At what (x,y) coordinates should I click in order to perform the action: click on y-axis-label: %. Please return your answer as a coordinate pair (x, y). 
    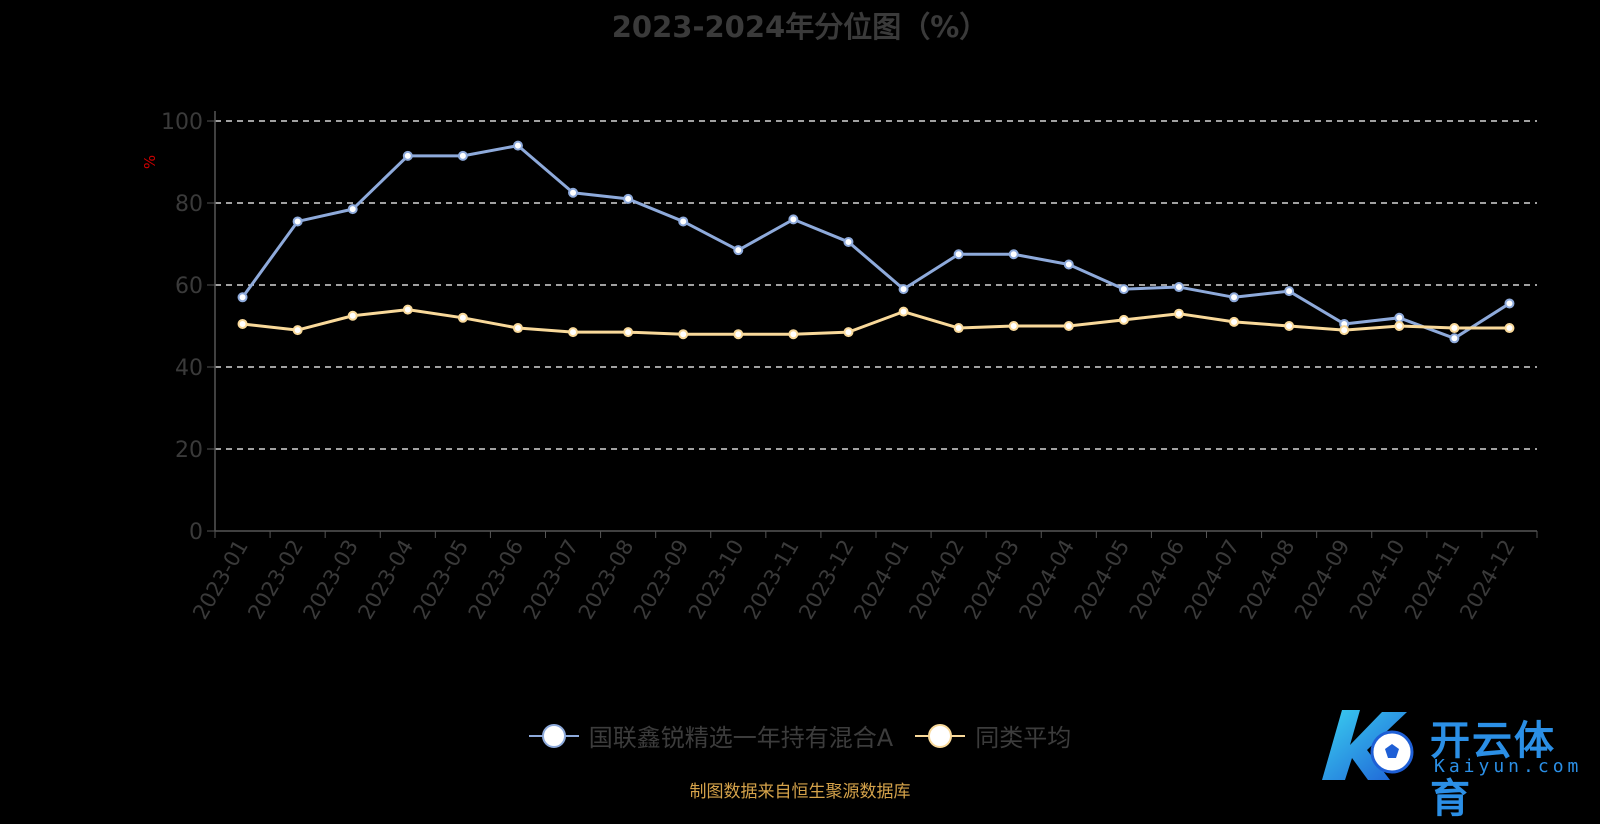
    Looking at the image, I should click on (150, 162).